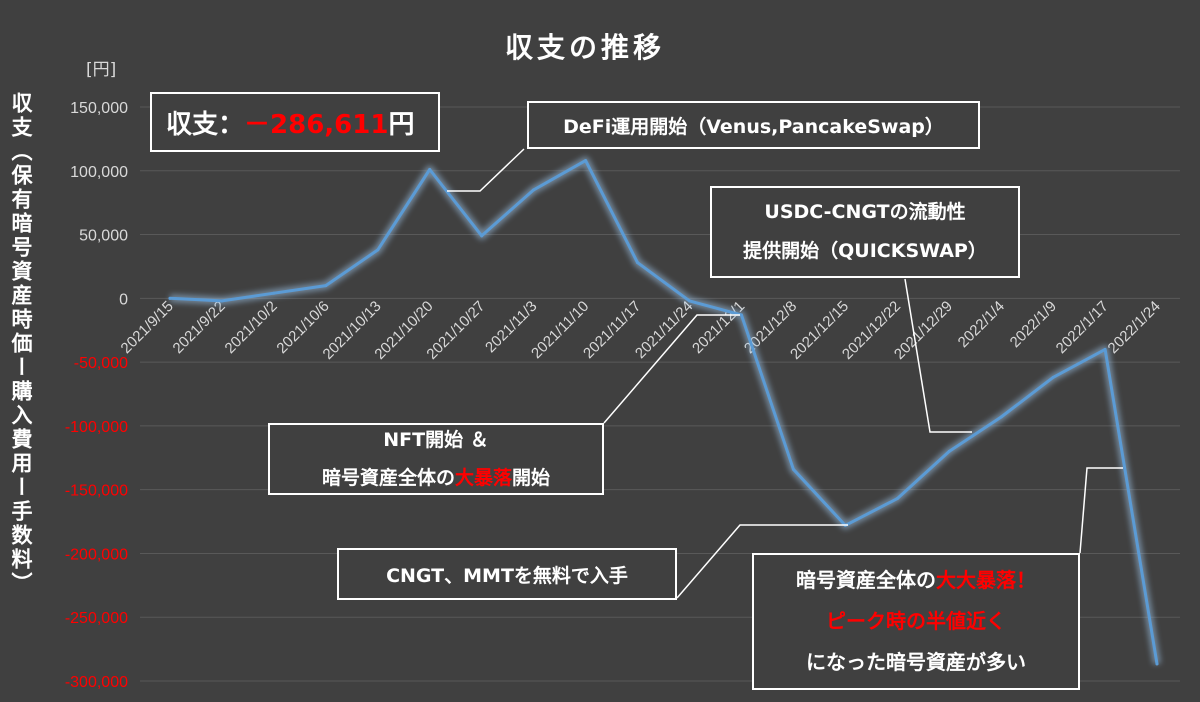  Describe the element at coordinates (1033, 324) in the screenshot. I see `x-tick-label: 2022/1/9` at that location.